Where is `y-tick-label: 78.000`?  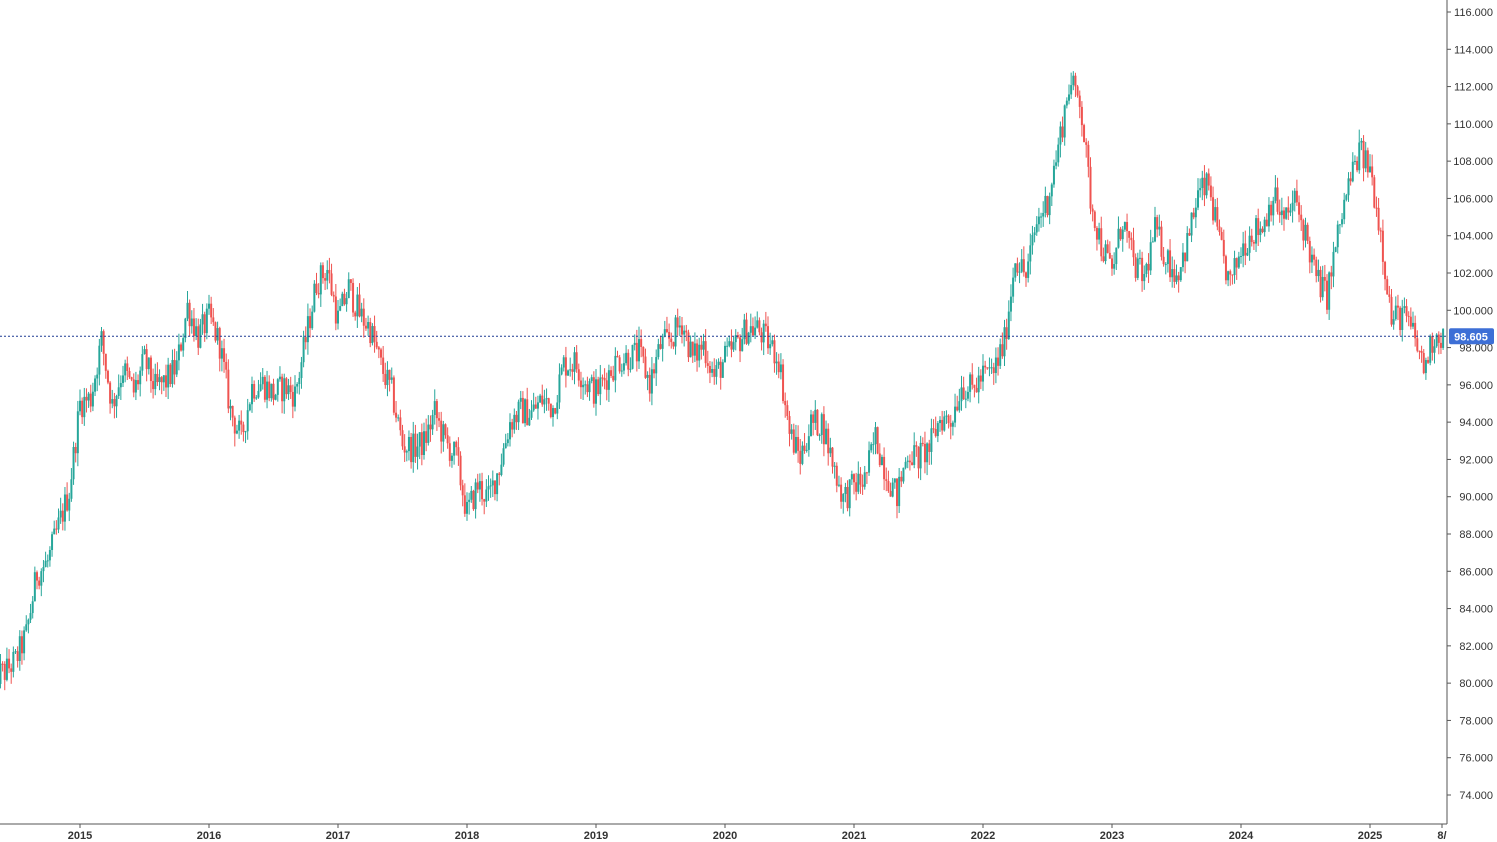
y-tick-label: 78.000 is located at coordinates (1476, 721).